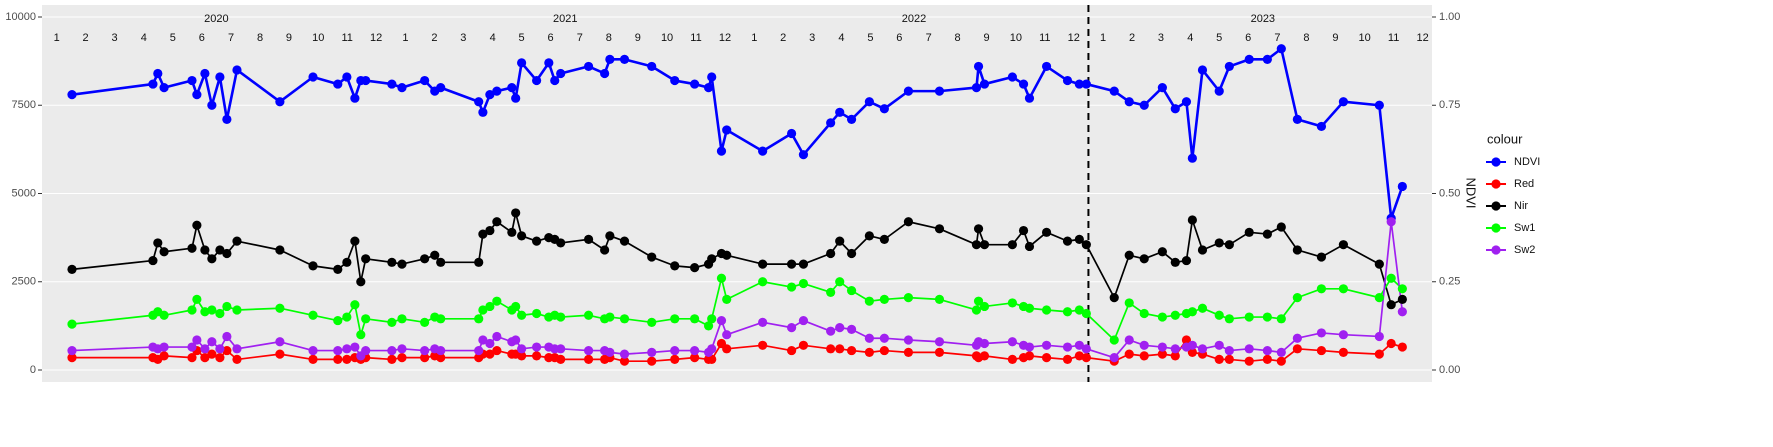 The image size is (1773, 447). What do you see at coordinates (33, 370) in the screenshot?
I see `y-tick-label: 0` at bounding box center [33, 370].